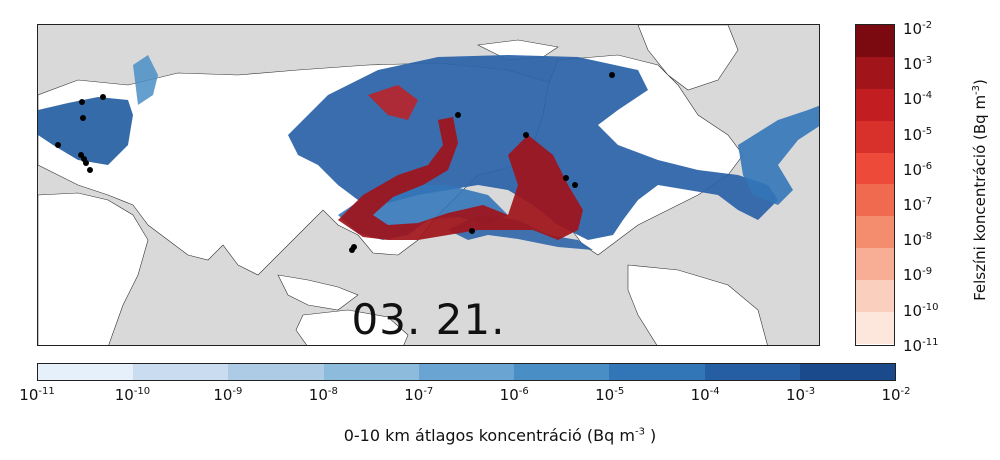 Image resolution: width=1000 pixels, height=460 pixels. What do you see at coordinates (37, 395) in the screenshot?
I see `column-colorbar-tick: 10-11` at bounding box center [37, 395].